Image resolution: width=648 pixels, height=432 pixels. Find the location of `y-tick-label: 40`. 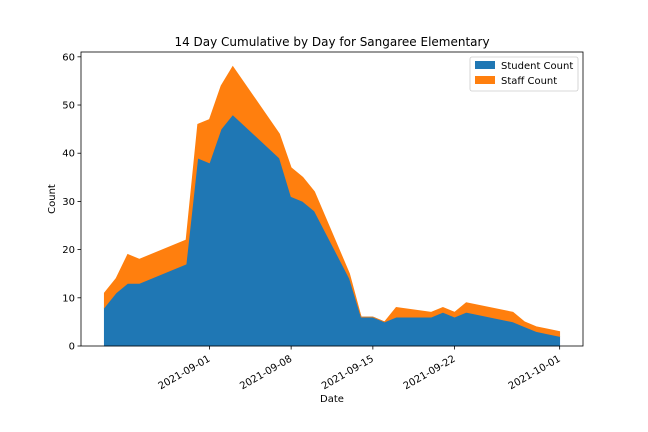

y-tick-label: 40 is located at coordinates (68, 154).